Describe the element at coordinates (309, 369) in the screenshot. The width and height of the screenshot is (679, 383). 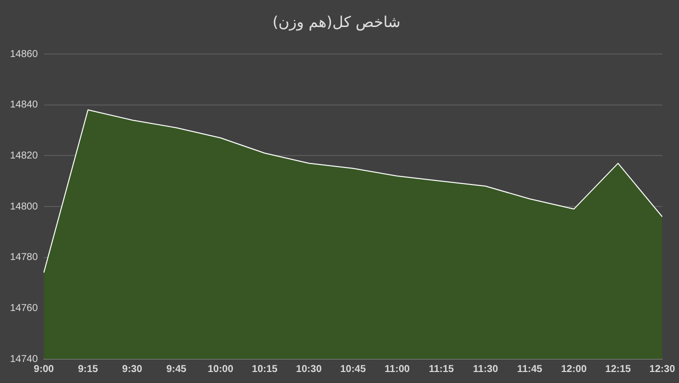
I see `x-tick-label: 10:30` at that location.